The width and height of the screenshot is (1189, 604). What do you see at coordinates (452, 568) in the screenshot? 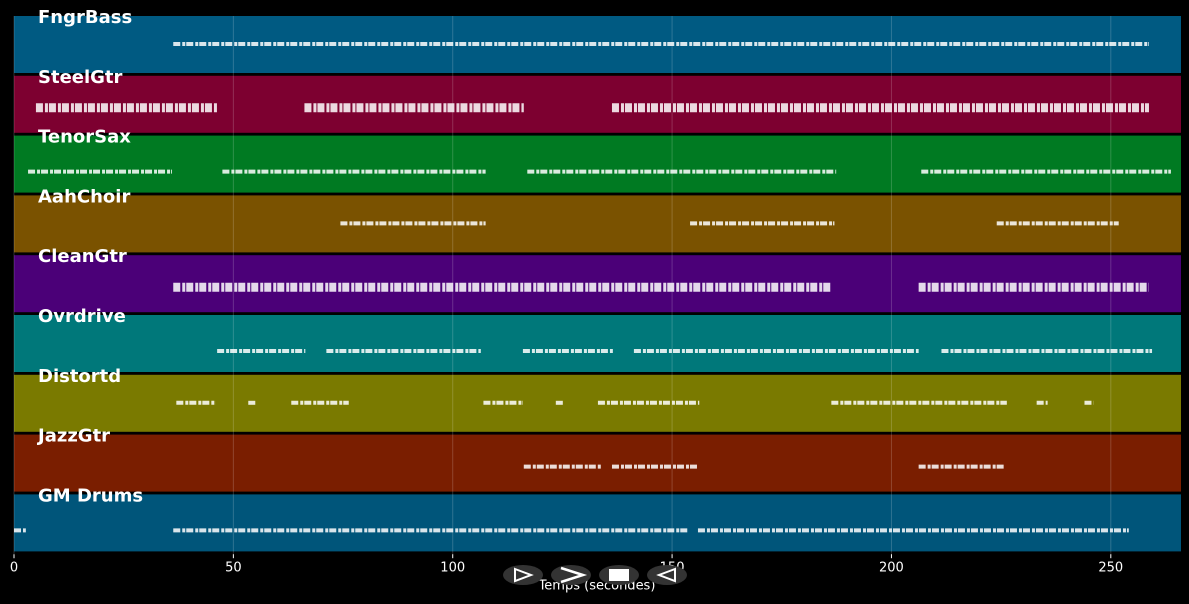
I see `x-tick-label: 100` at bounding box center [452, 568].